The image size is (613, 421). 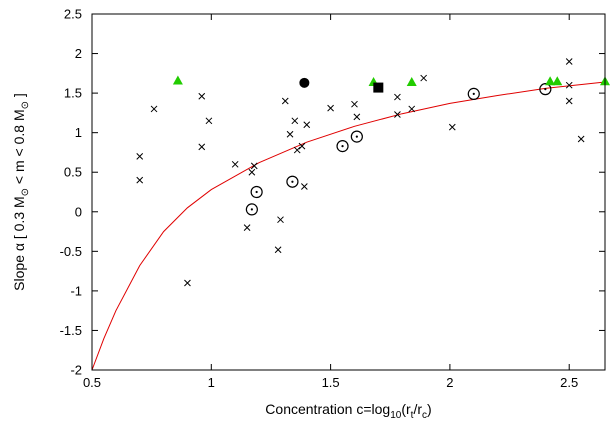 What do you see at coordinates (73, 93) in the screenshot?
I see `y-tick-label: 1.5` at bounding box center [73, 93].